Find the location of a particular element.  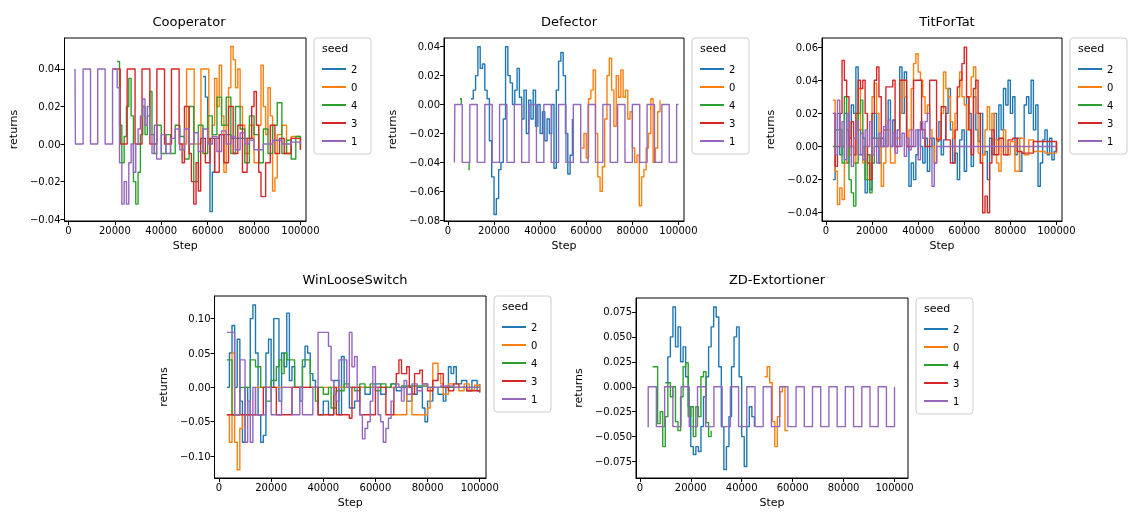

chart-title: WinLooseSwitch is located at coordinates (355, 279).